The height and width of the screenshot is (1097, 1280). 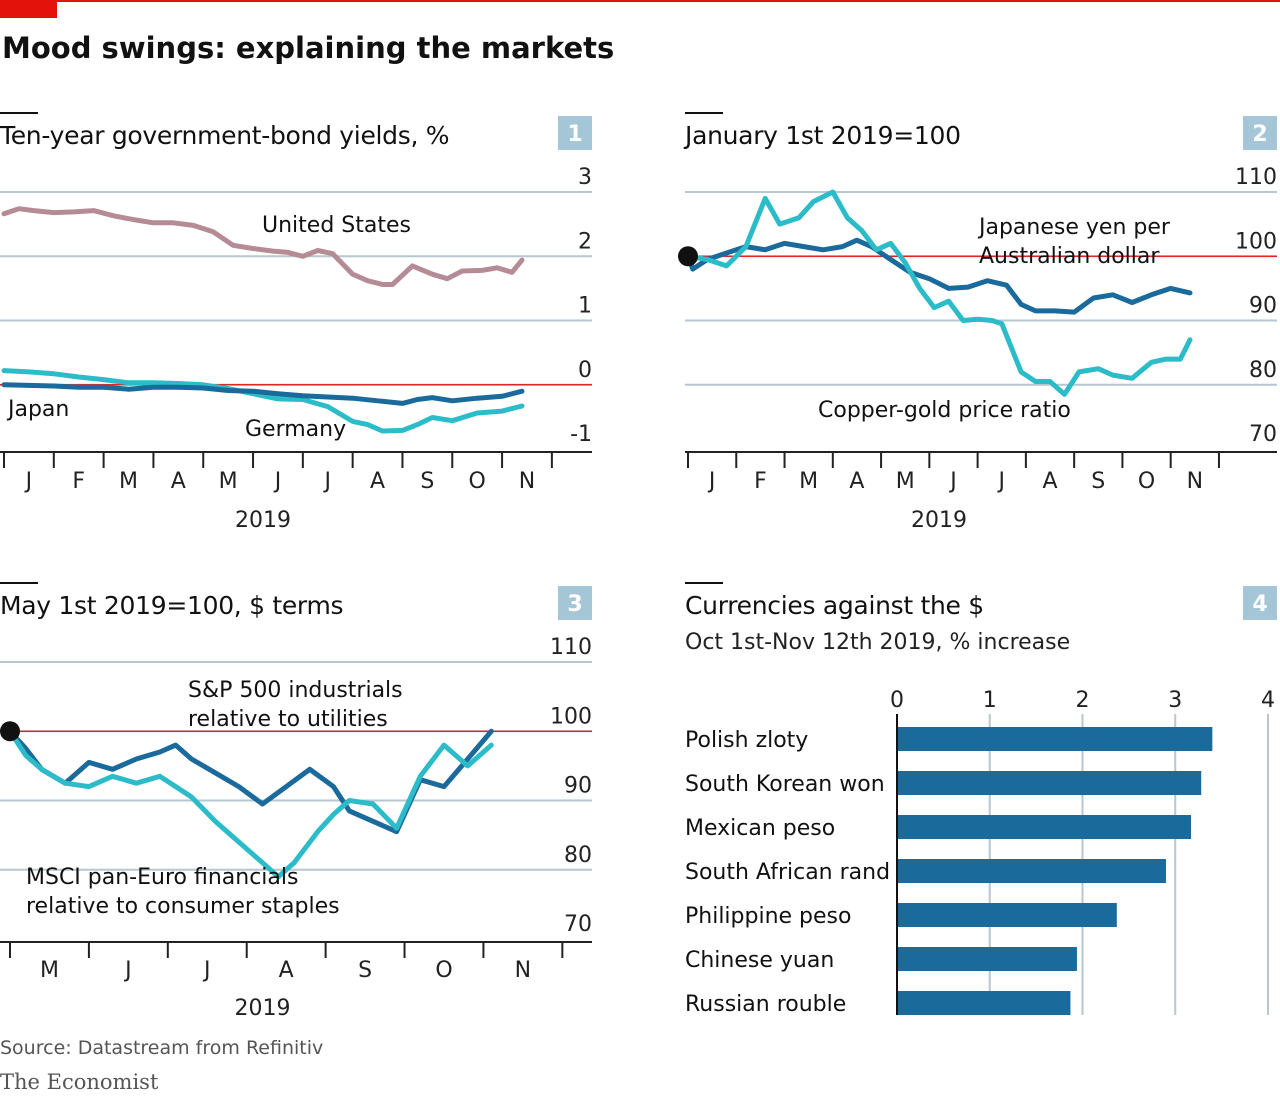 I want to click on y-tick-label: 2, so click(x=585, y=241).